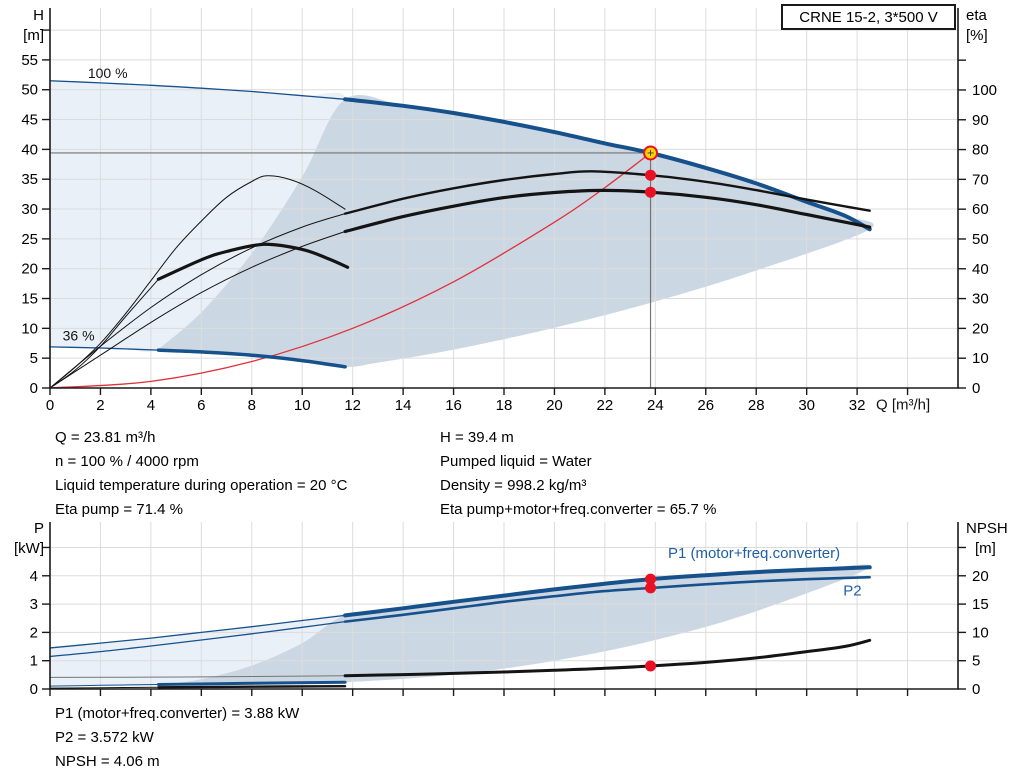  I want to click on svg-text: 3, so click(34, 604).